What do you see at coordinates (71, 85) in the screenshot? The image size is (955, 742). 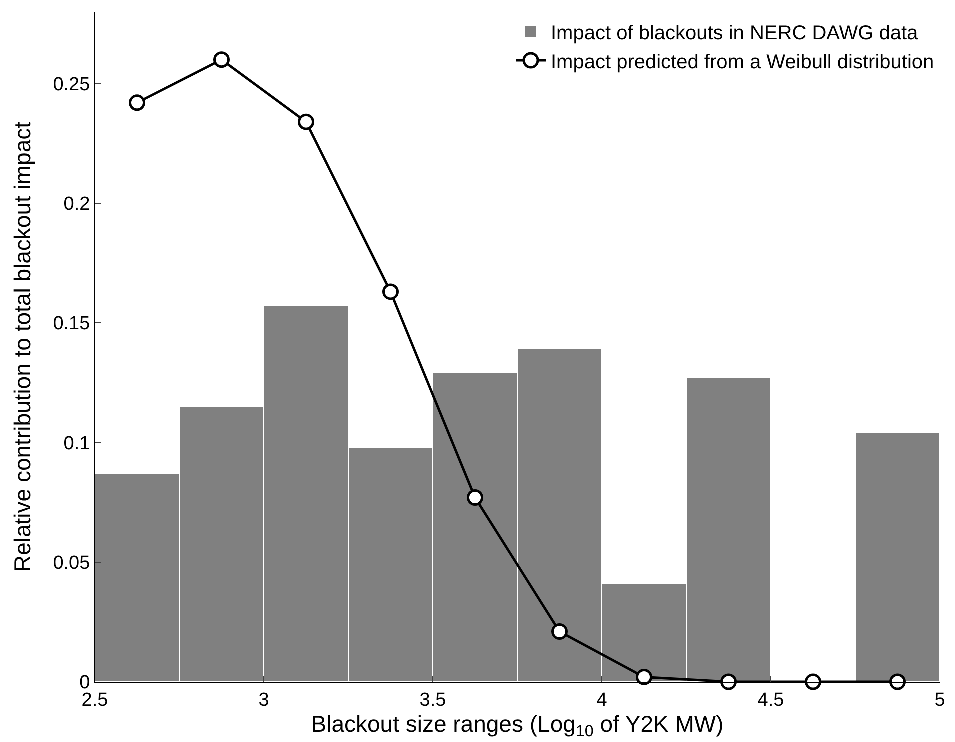 I see `y-tick-label: 0.25` at bounding box center [71, 85].